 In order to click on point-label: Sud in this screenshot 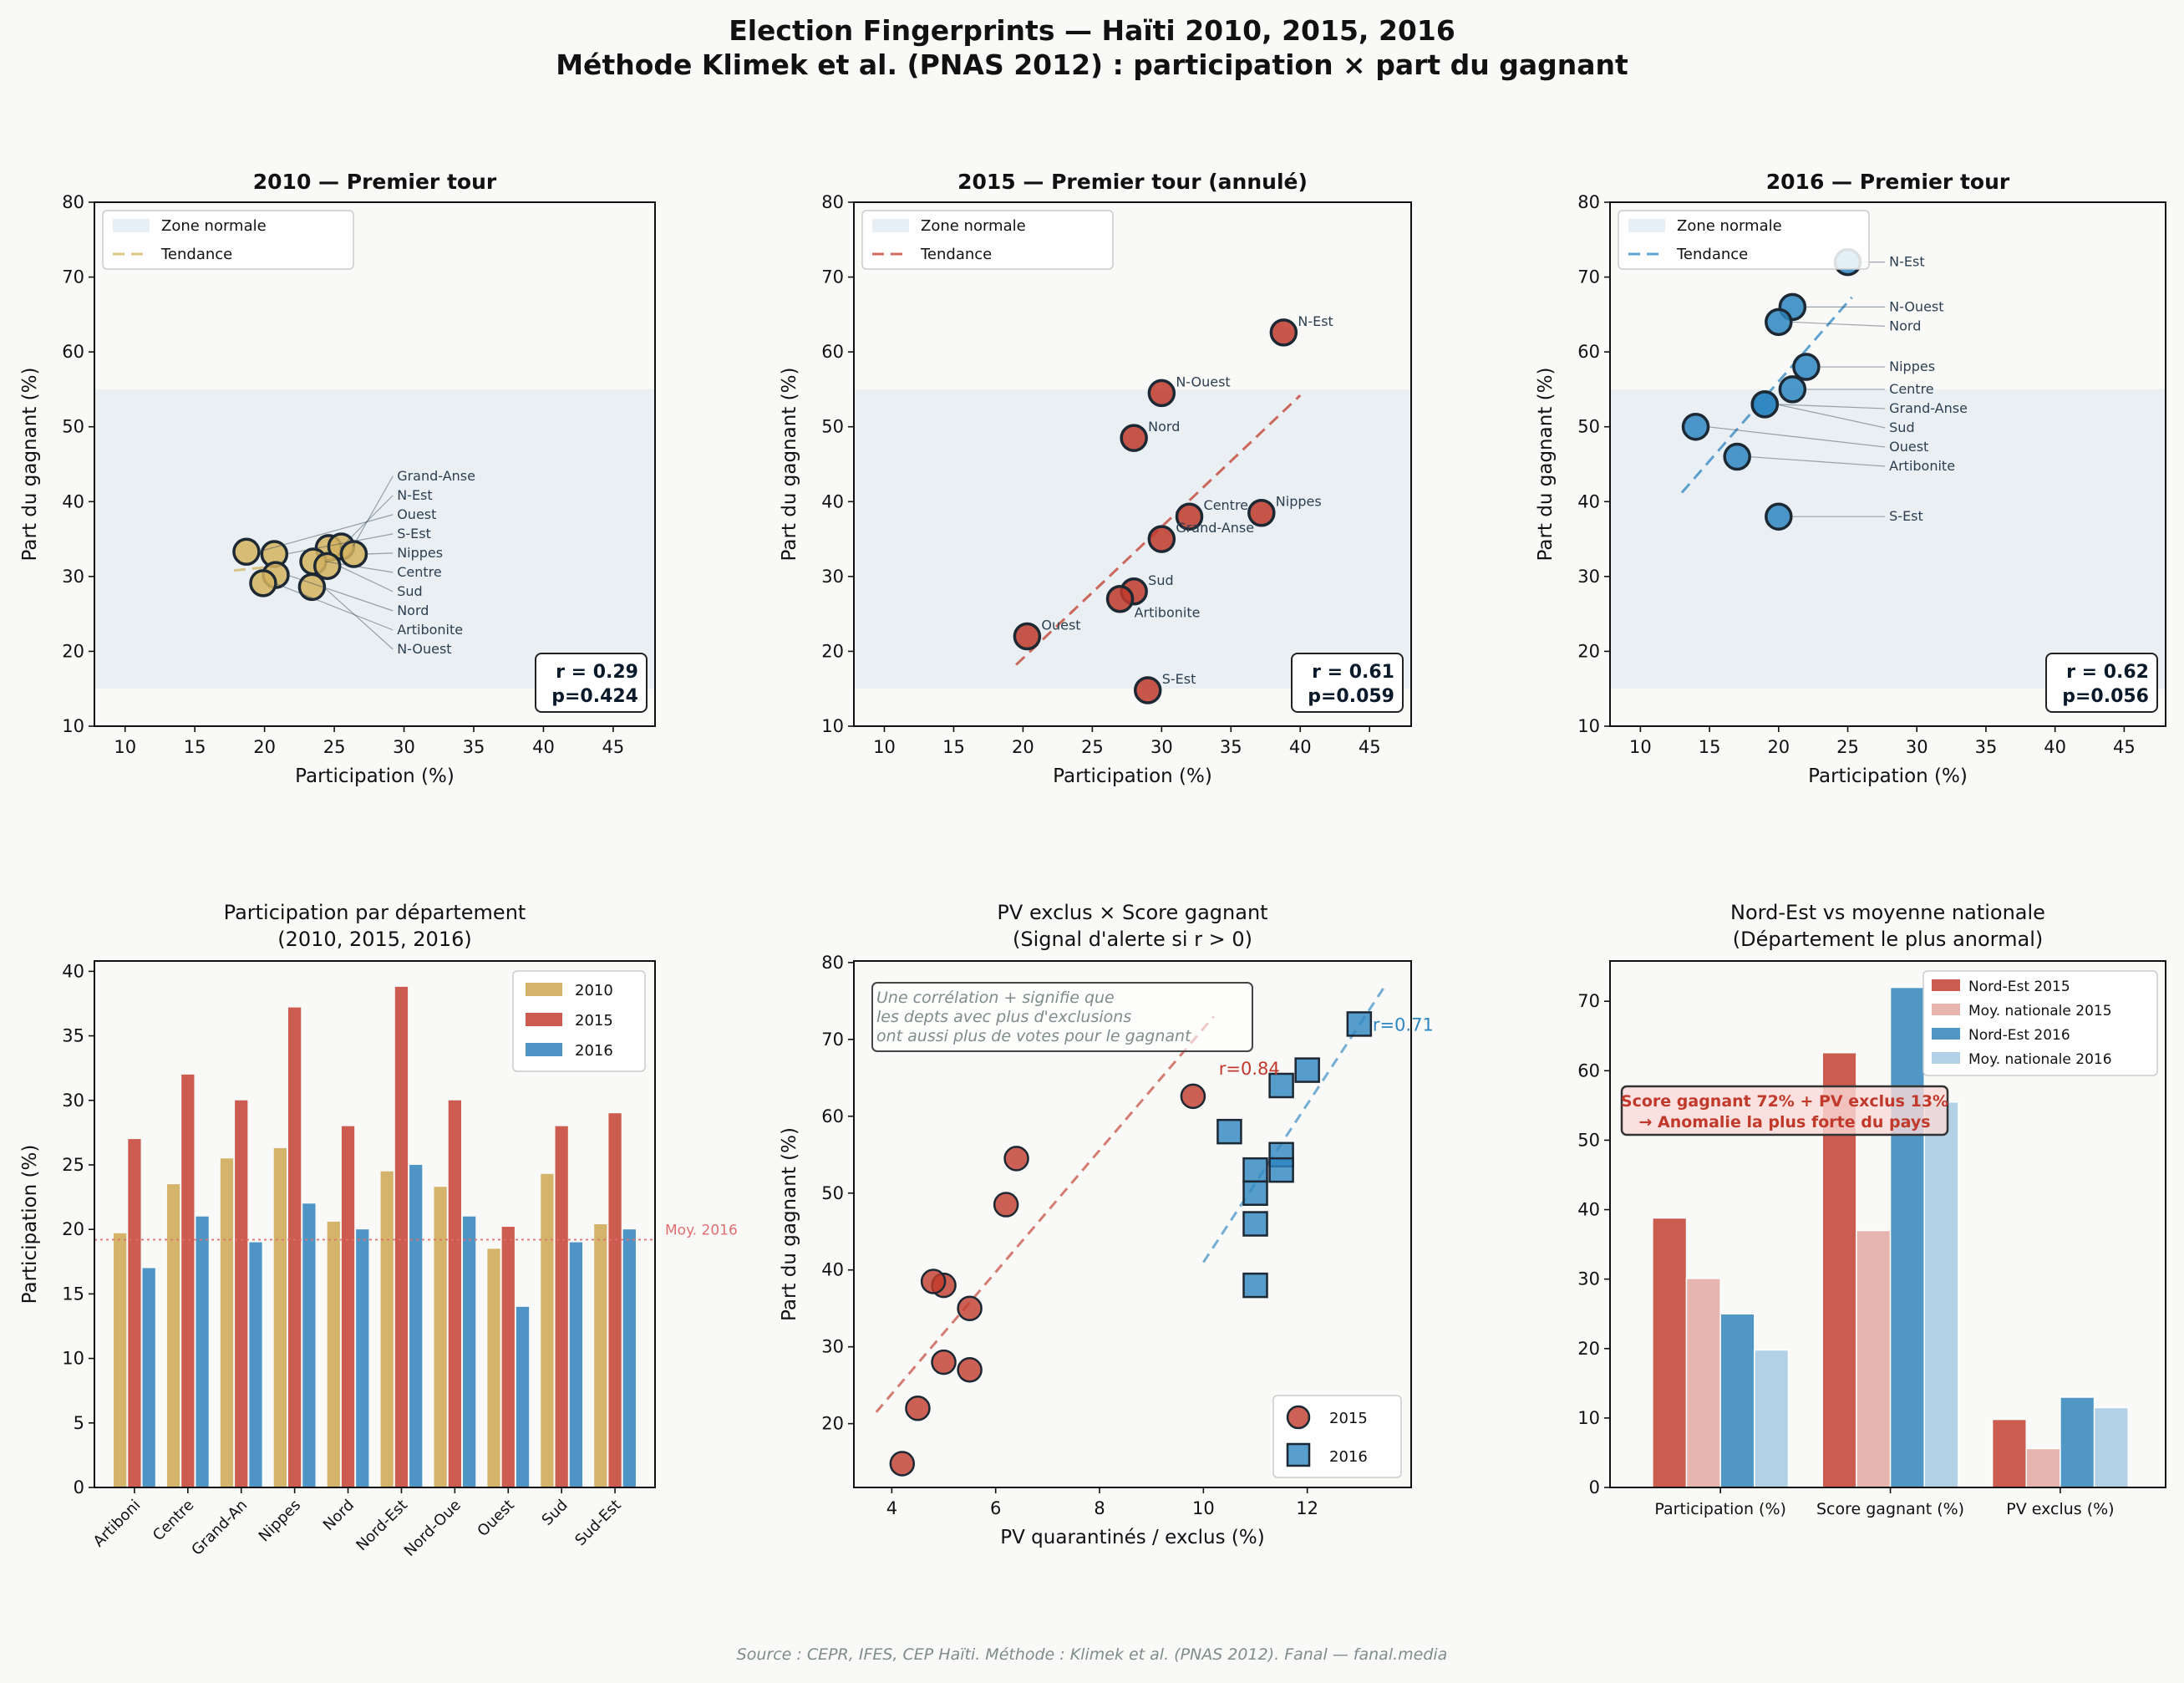, I will do `click(1160, 580)`.